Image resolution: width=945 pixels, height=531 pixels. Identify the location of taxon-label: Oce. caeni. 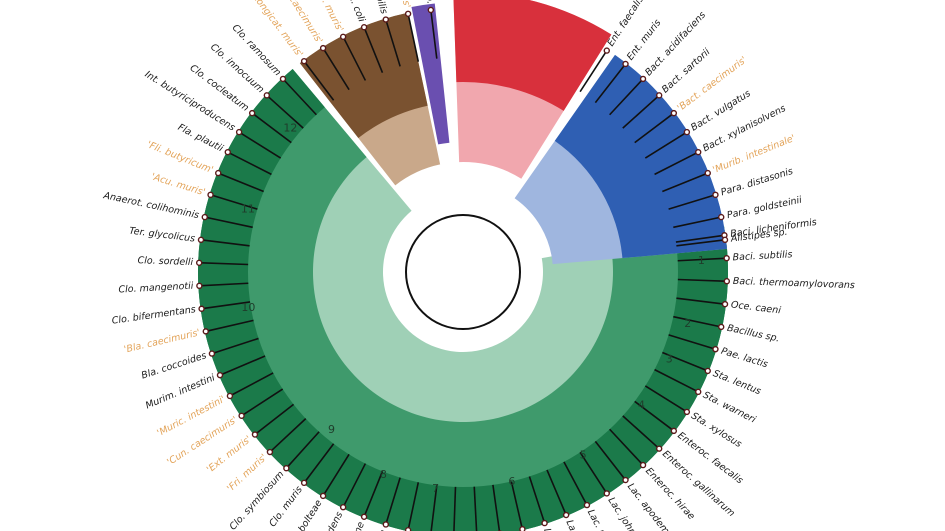
(755, 307).